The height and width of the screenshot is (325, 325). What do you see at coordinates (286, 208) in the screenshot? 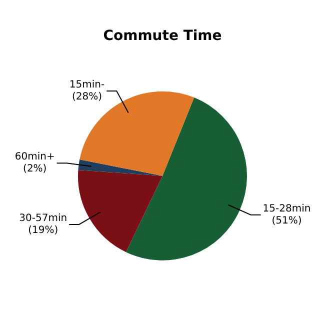
I see `slice-label: 15-28min` at bounding box center [286, 208].